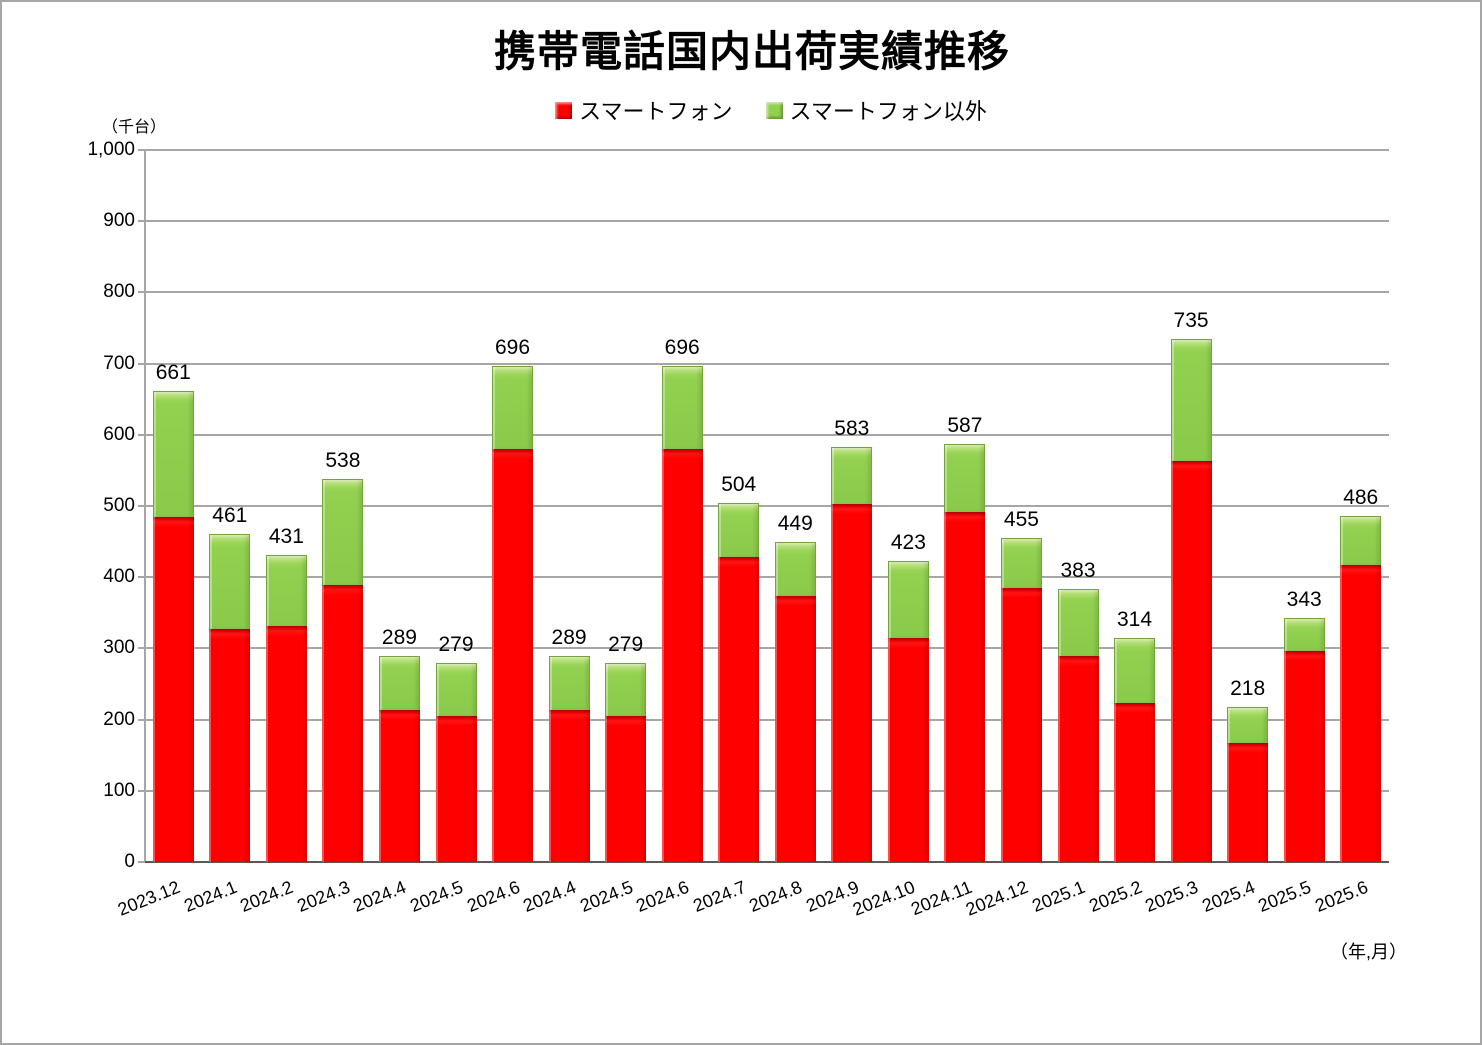  I want to click on bar-total-label: 449, so click(795, 524).